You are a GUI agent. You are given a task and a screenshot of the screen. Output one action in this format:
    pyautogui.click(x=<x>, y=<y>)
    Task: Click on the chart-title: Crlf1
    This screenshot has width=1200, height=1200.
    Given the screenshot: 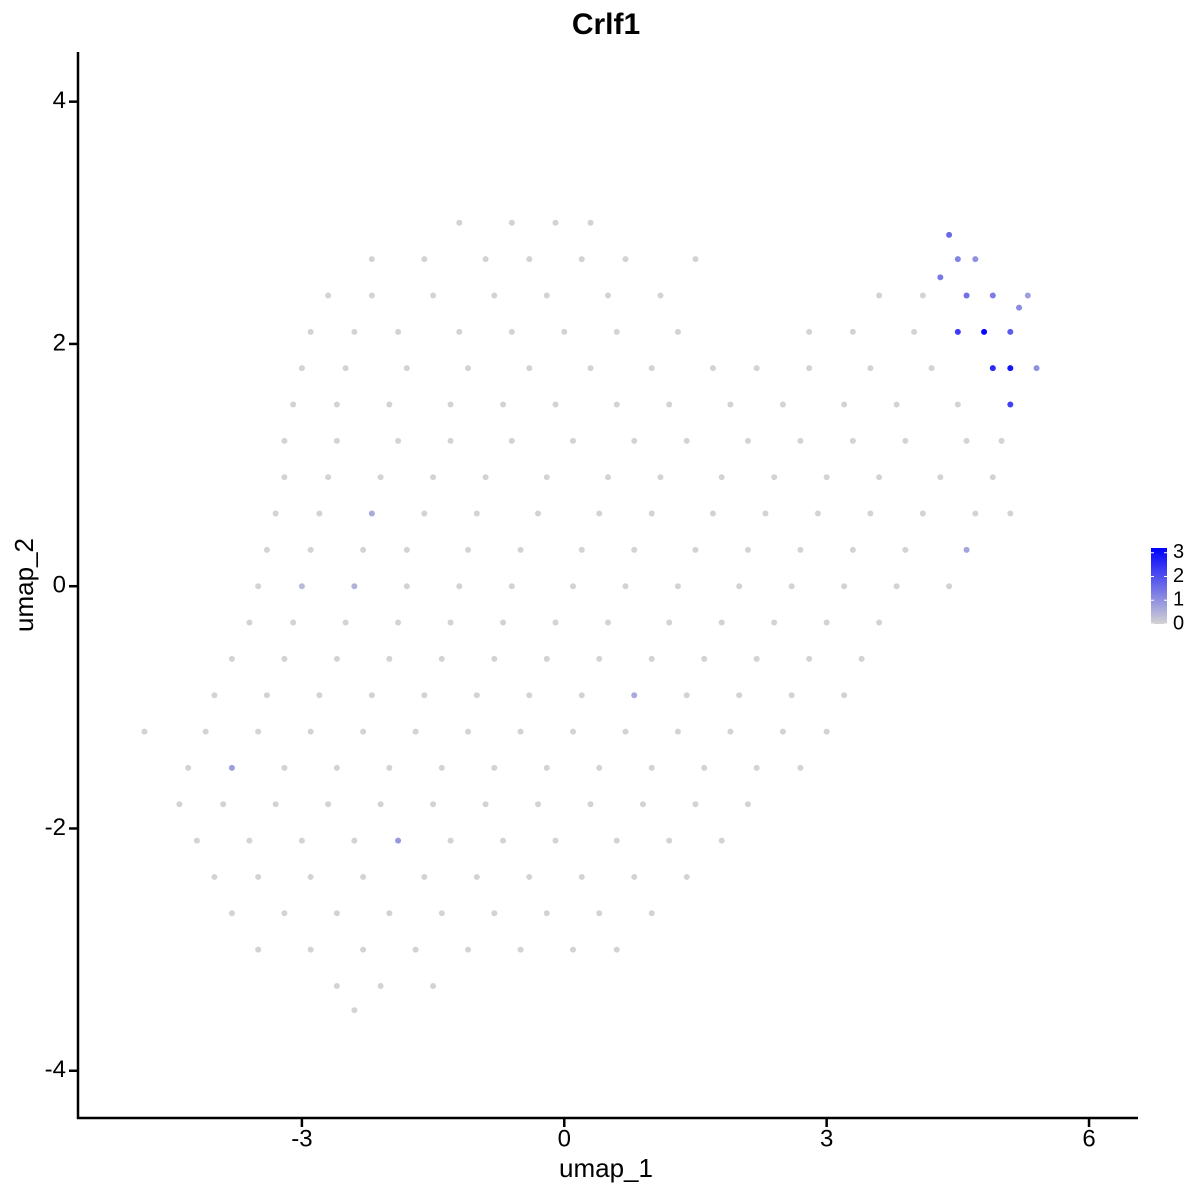 What is the action you would take?
    pyautogui.click(x=606, y=24)
    